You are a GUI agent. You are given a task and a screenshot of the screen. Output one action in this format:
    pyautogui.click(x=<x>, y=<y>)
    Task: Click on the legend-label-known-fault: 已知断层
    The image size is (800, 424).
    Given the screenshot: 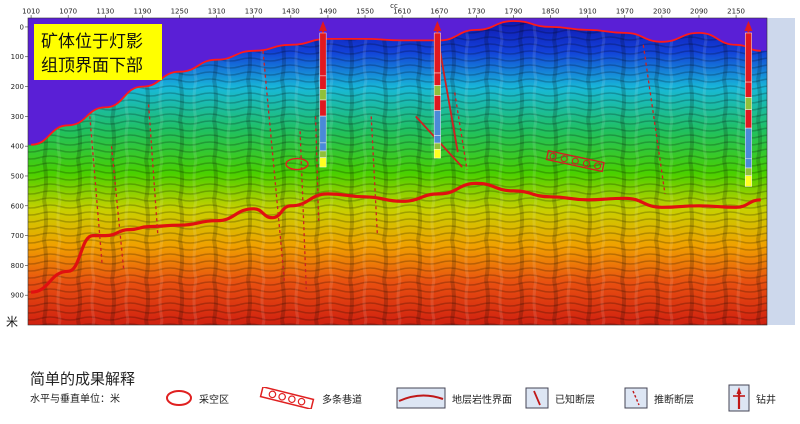 What is the action you would take?
    pyautogui.click(x=575, y=400)
    